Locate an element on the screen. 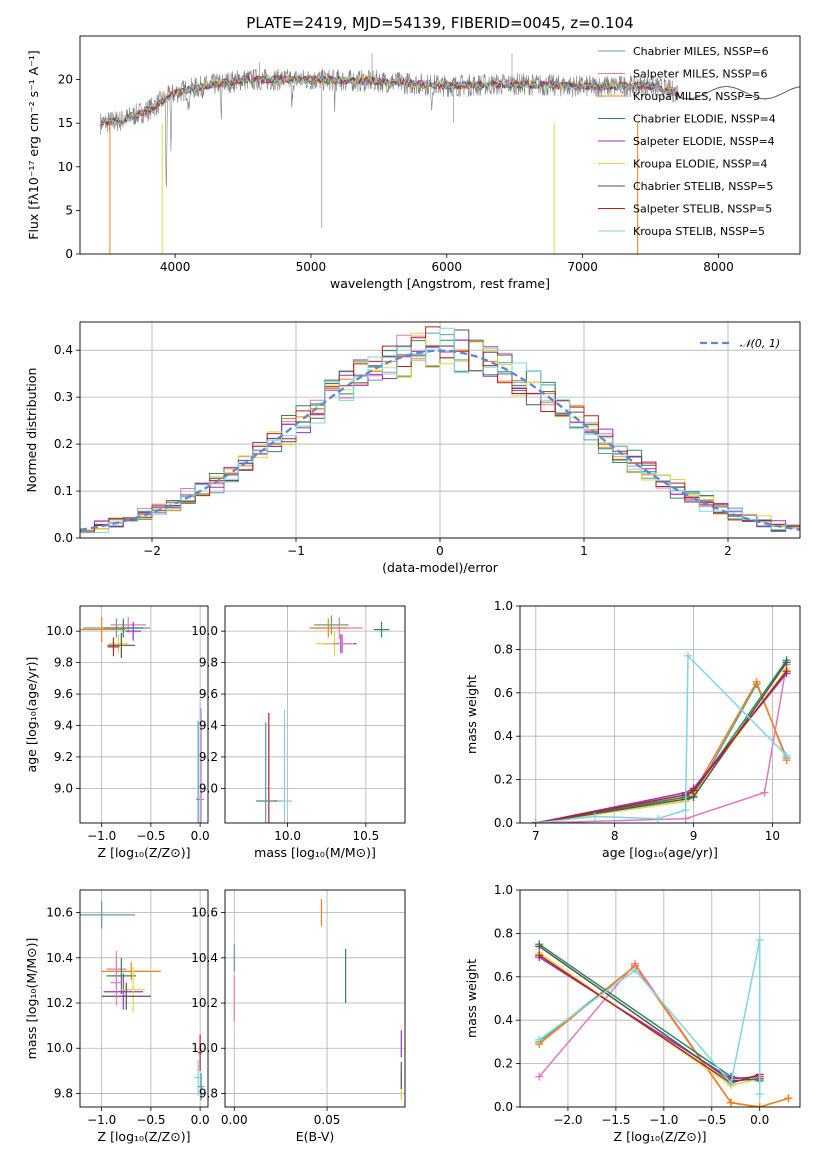  x-tick-label: −1.0 is located at coordinates (663, 1120).